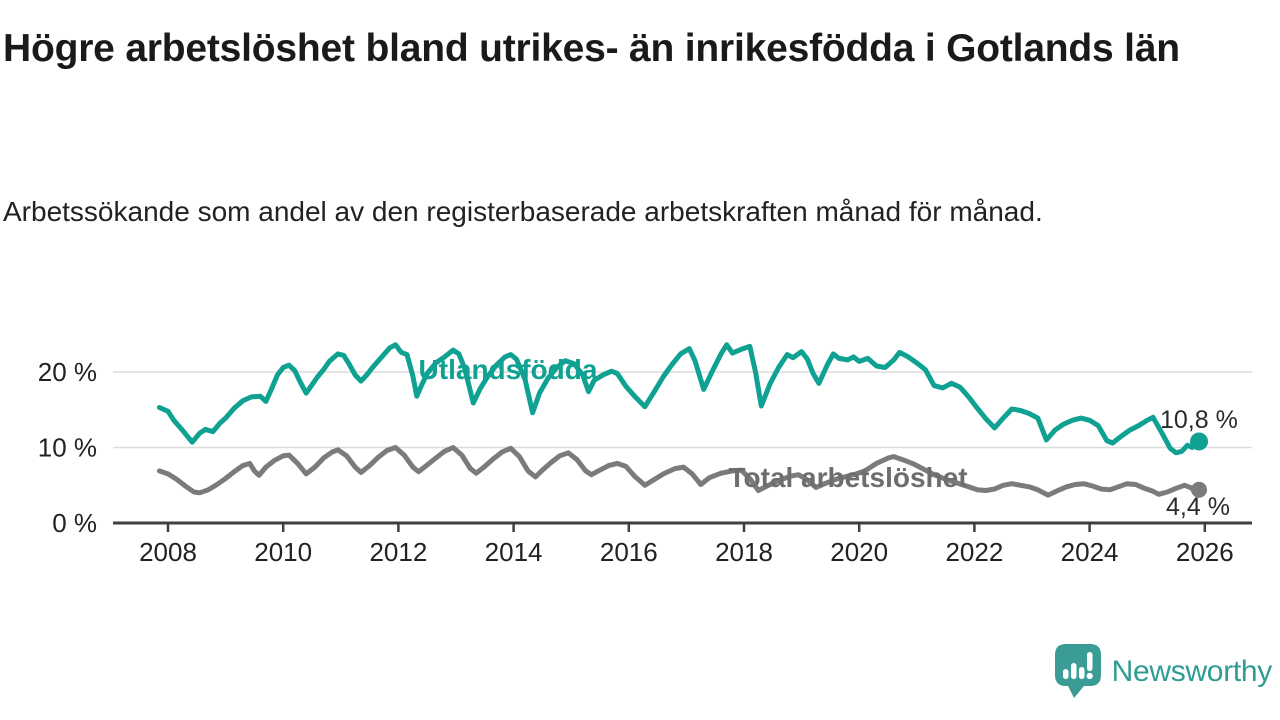 This screenshot has height=720, width=1280. I want to click on x-tick-label-2016: 2016, so click(629, 552).